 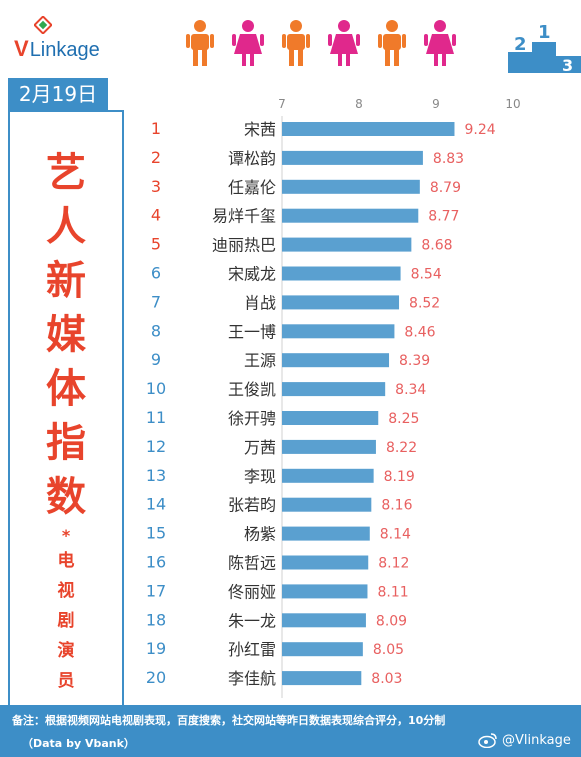 What do you see at coordinates (393, 564) in the screenshot?
I see `value-label: 8.12` at bounding box center [393, 564].